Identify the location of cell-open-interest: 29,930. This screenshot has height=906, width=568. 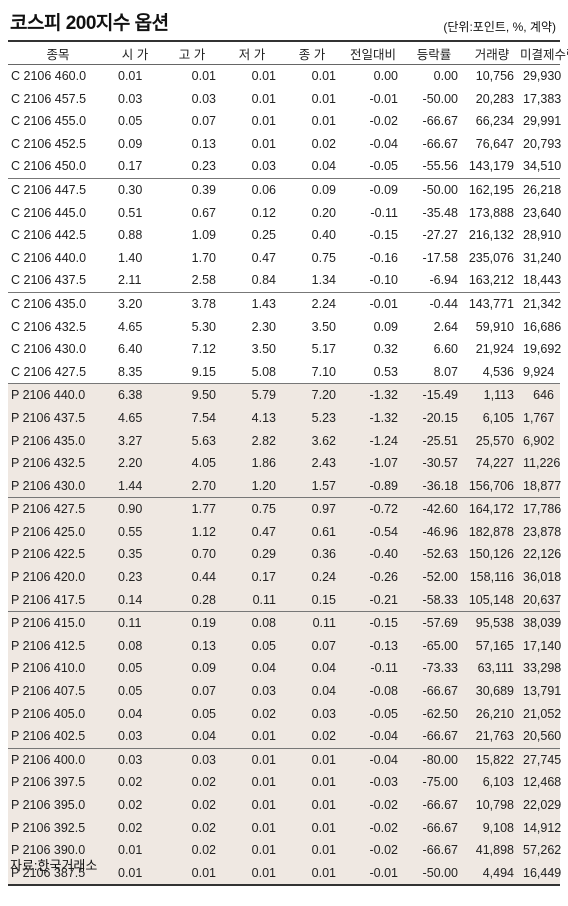
(542, 76).